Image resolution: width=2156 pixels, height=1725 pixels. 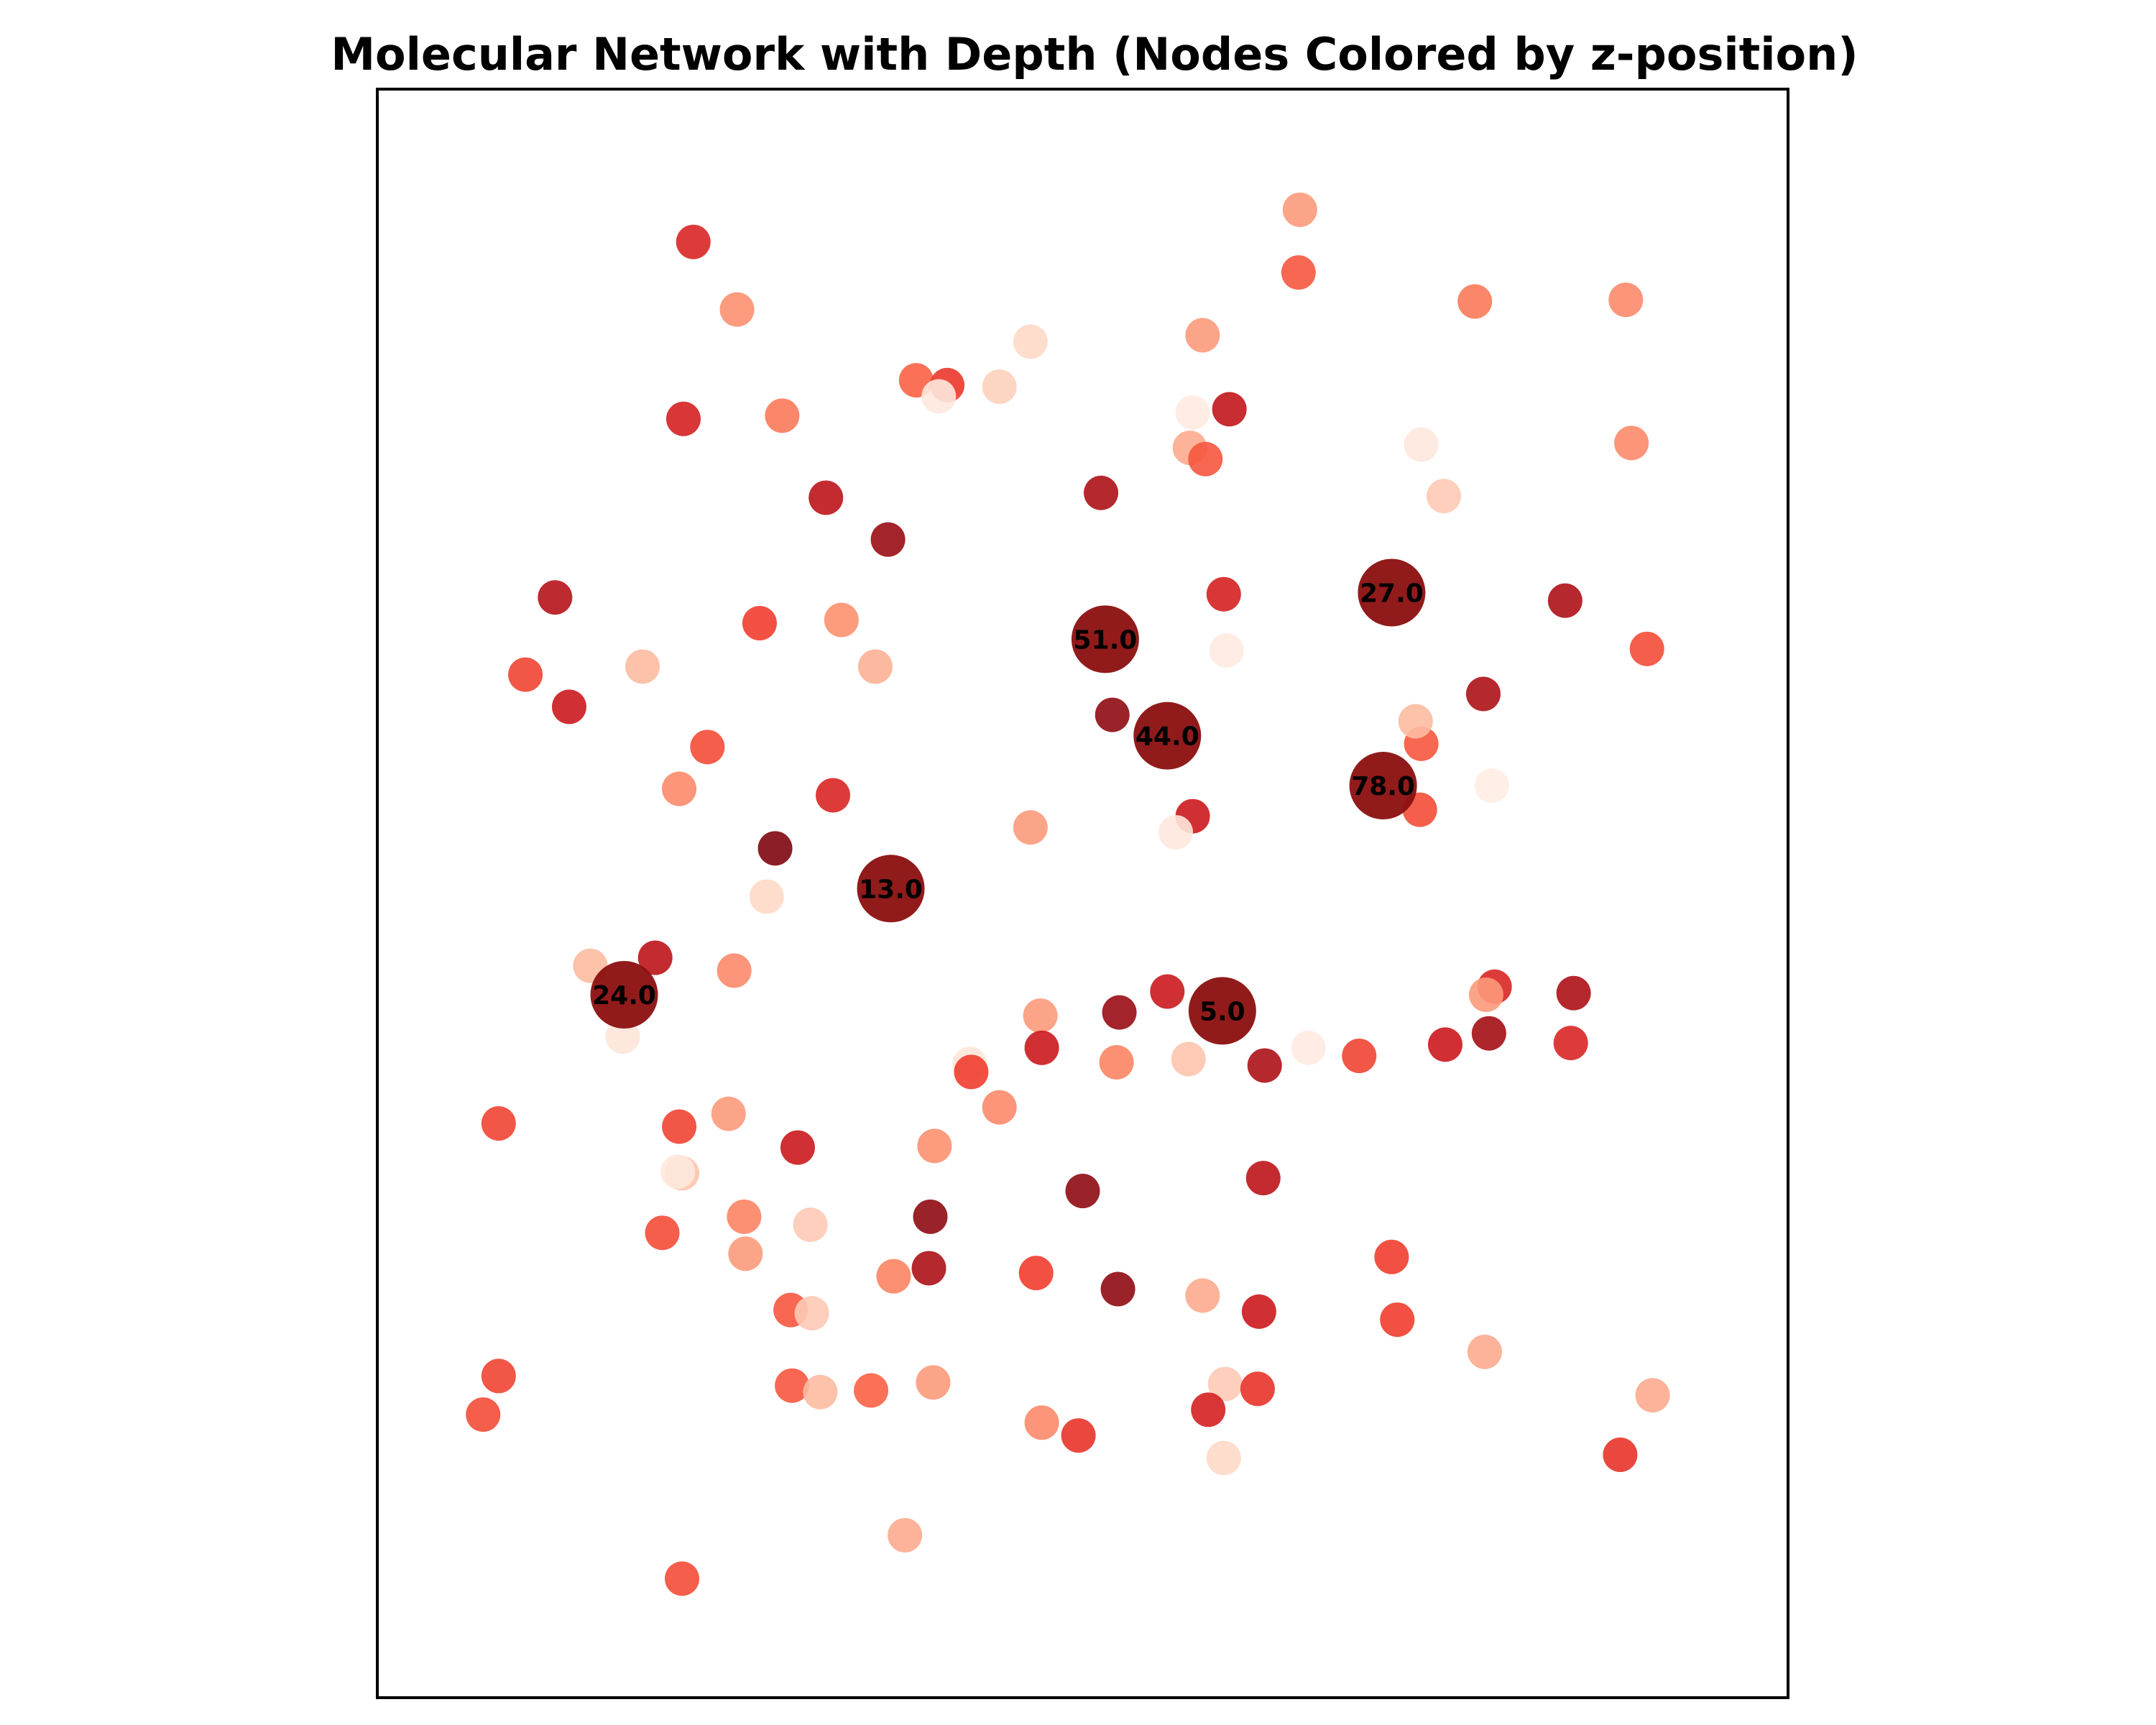 I want to click on node-label-2: 44.0, so click(x=1167, y=737).